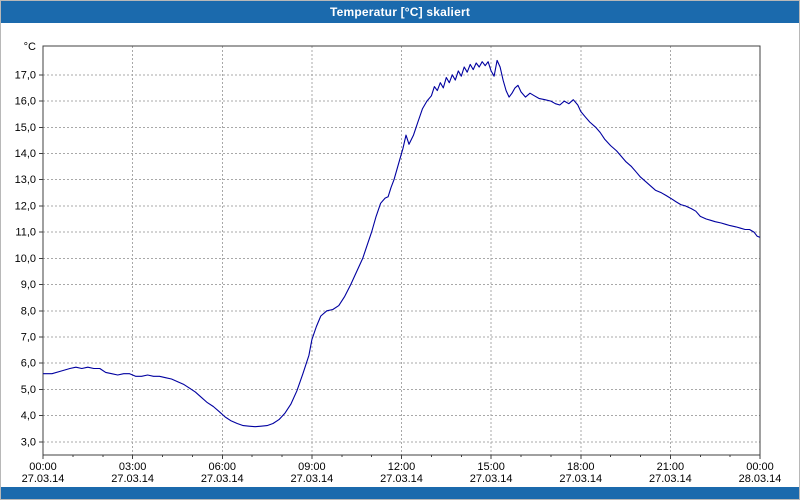 Image resolution: width=800 pixels, height=500 pixels. What do you see at coordinates (491, 467) in the screenshot?
I see `x-tick-time-label: 15:00` at bounding box center [491, 467].